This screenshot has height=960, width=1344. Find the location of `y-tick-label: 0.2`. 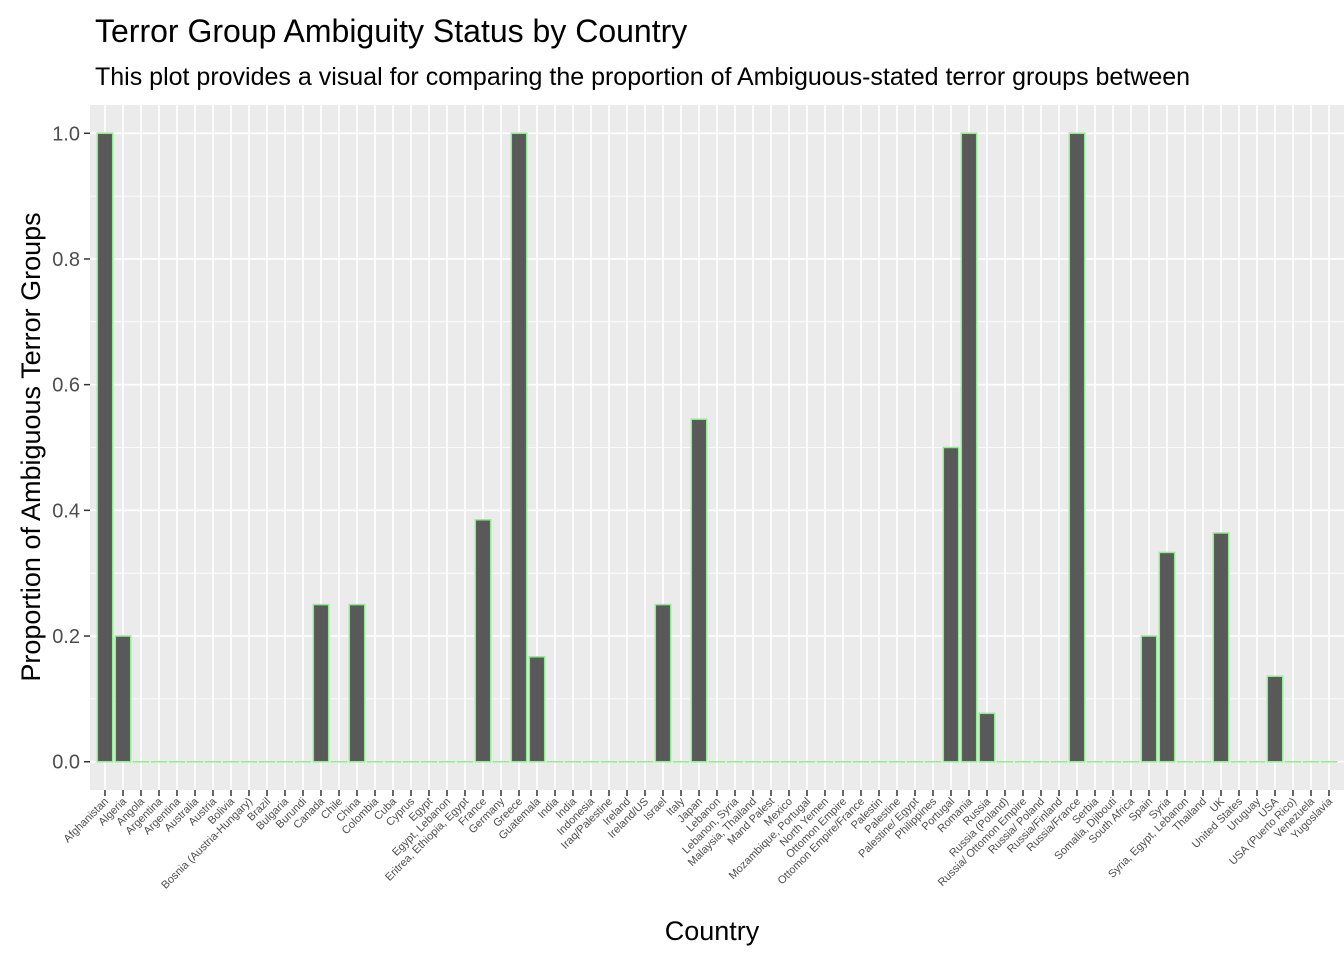

y-tick-label: 0.2 is located at coordinates (66, 637).